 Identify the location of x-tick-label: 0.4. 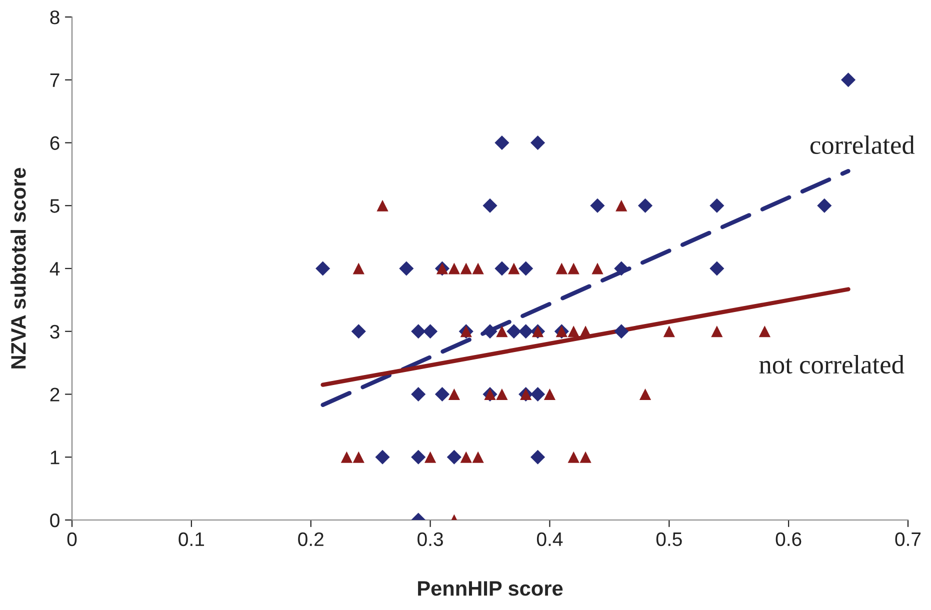
(549, 539).